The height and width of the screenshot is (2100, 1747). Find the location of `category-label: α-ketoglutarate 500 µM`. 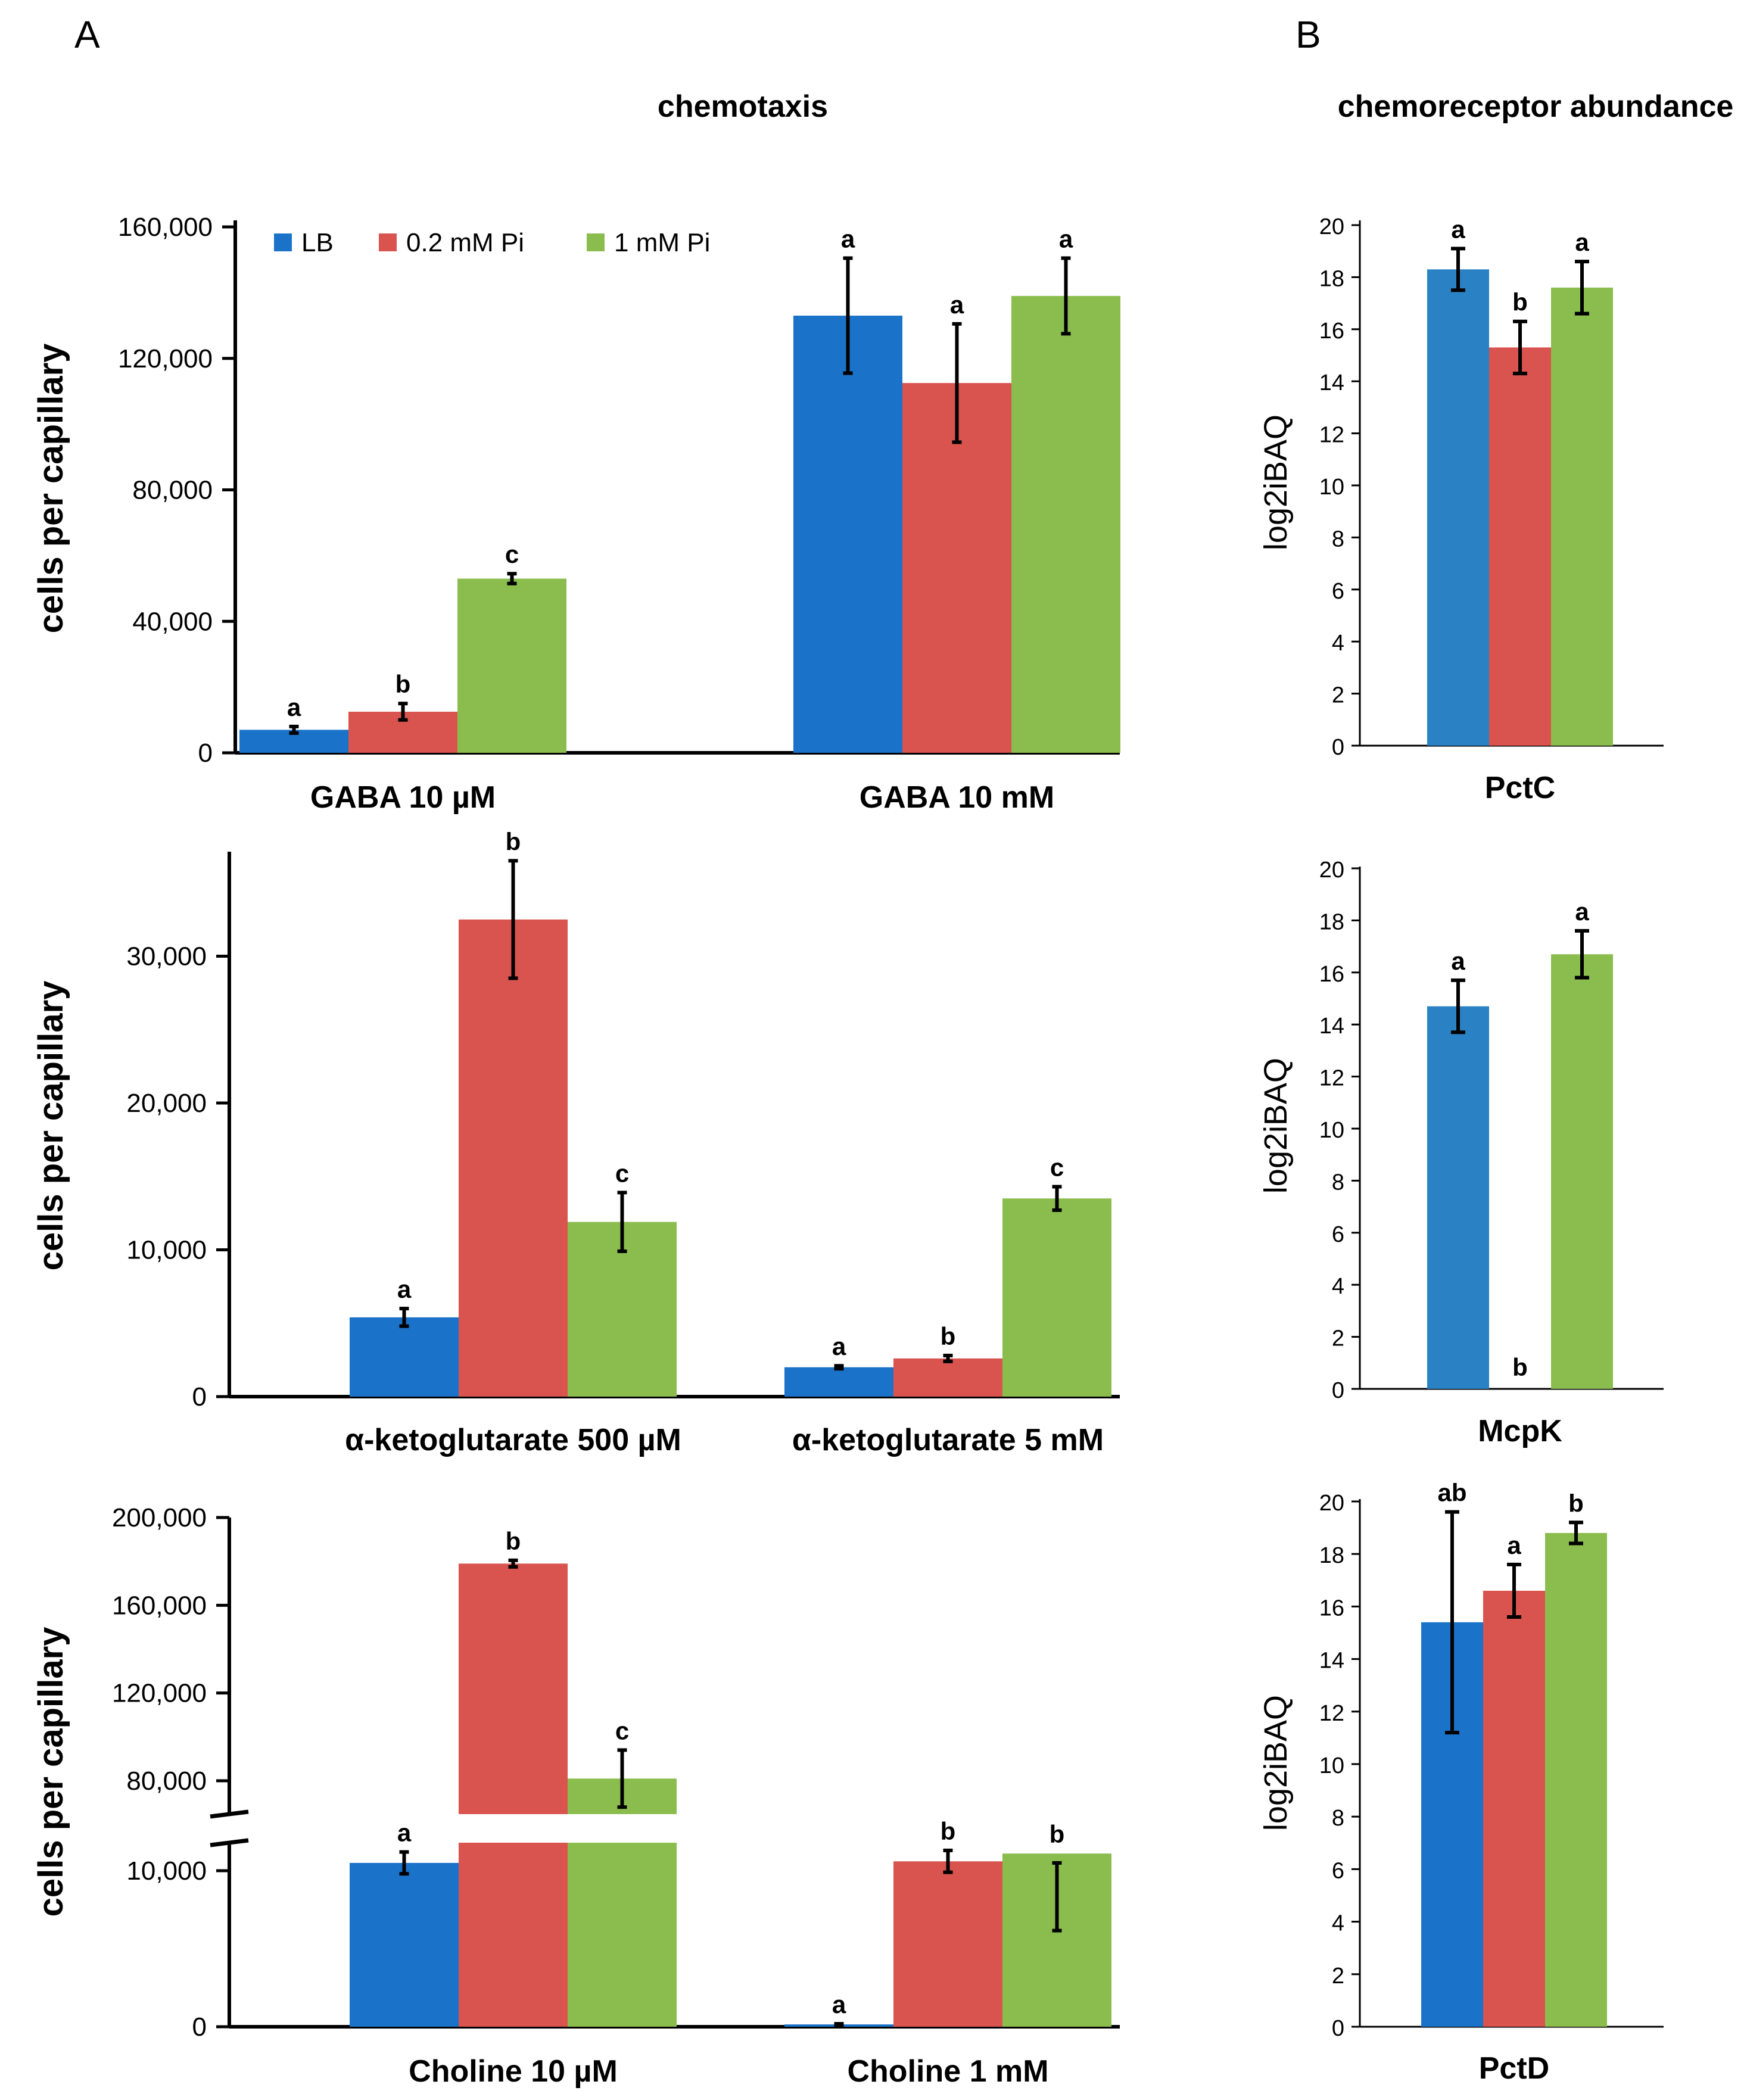

category-label: α-ketoglutarate 500 µM is located at coordinates (513, 1440).